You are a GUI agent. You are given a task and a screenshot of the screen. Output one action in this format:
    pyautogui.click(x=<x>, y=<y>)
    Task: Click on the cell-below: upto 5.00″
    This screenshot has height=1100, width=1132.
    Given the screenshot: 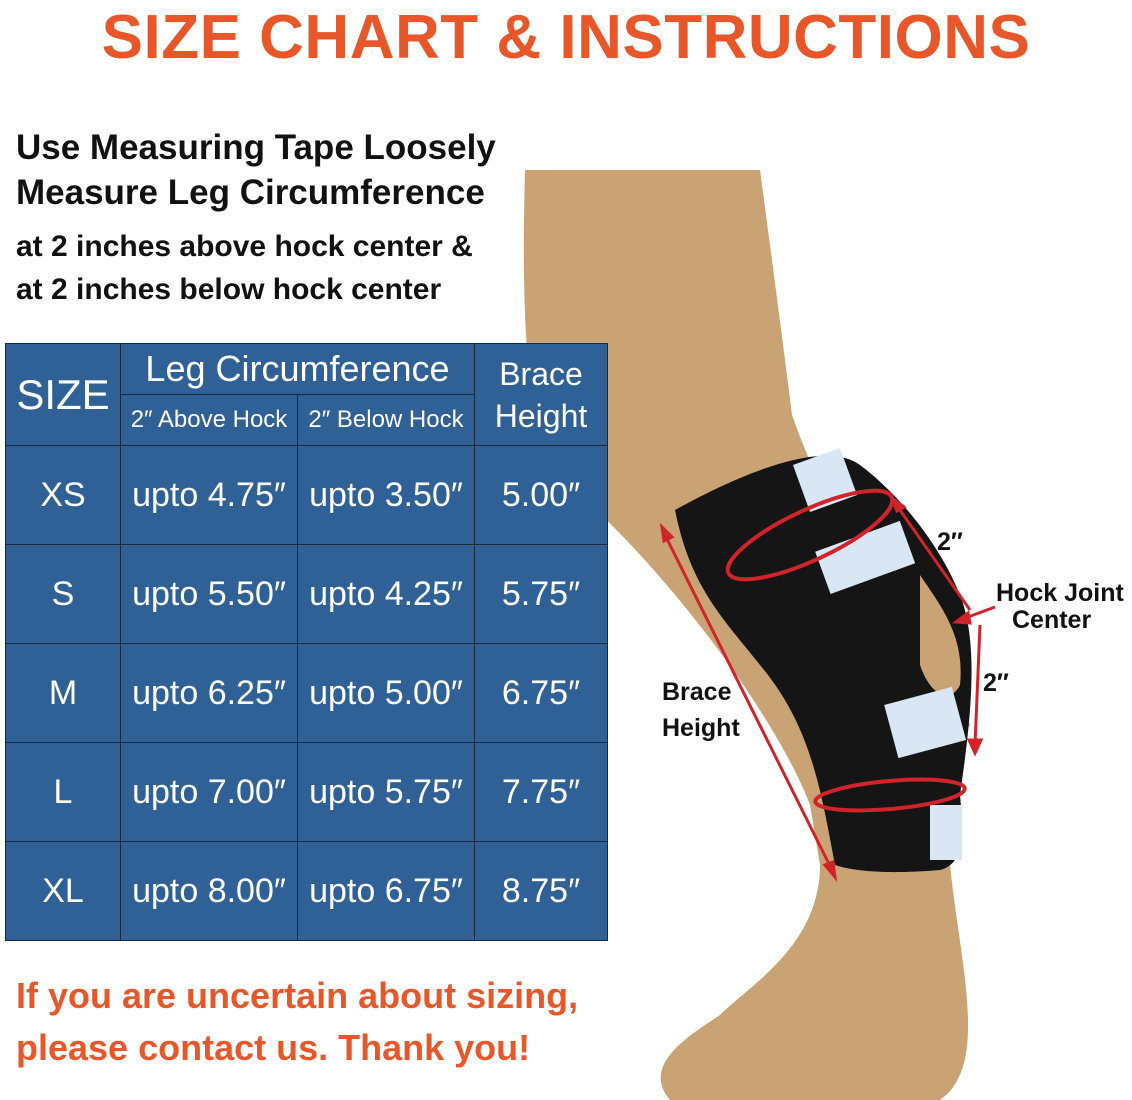 What is the action you would take?
    pyautogui.click(x=386, y=693)
    